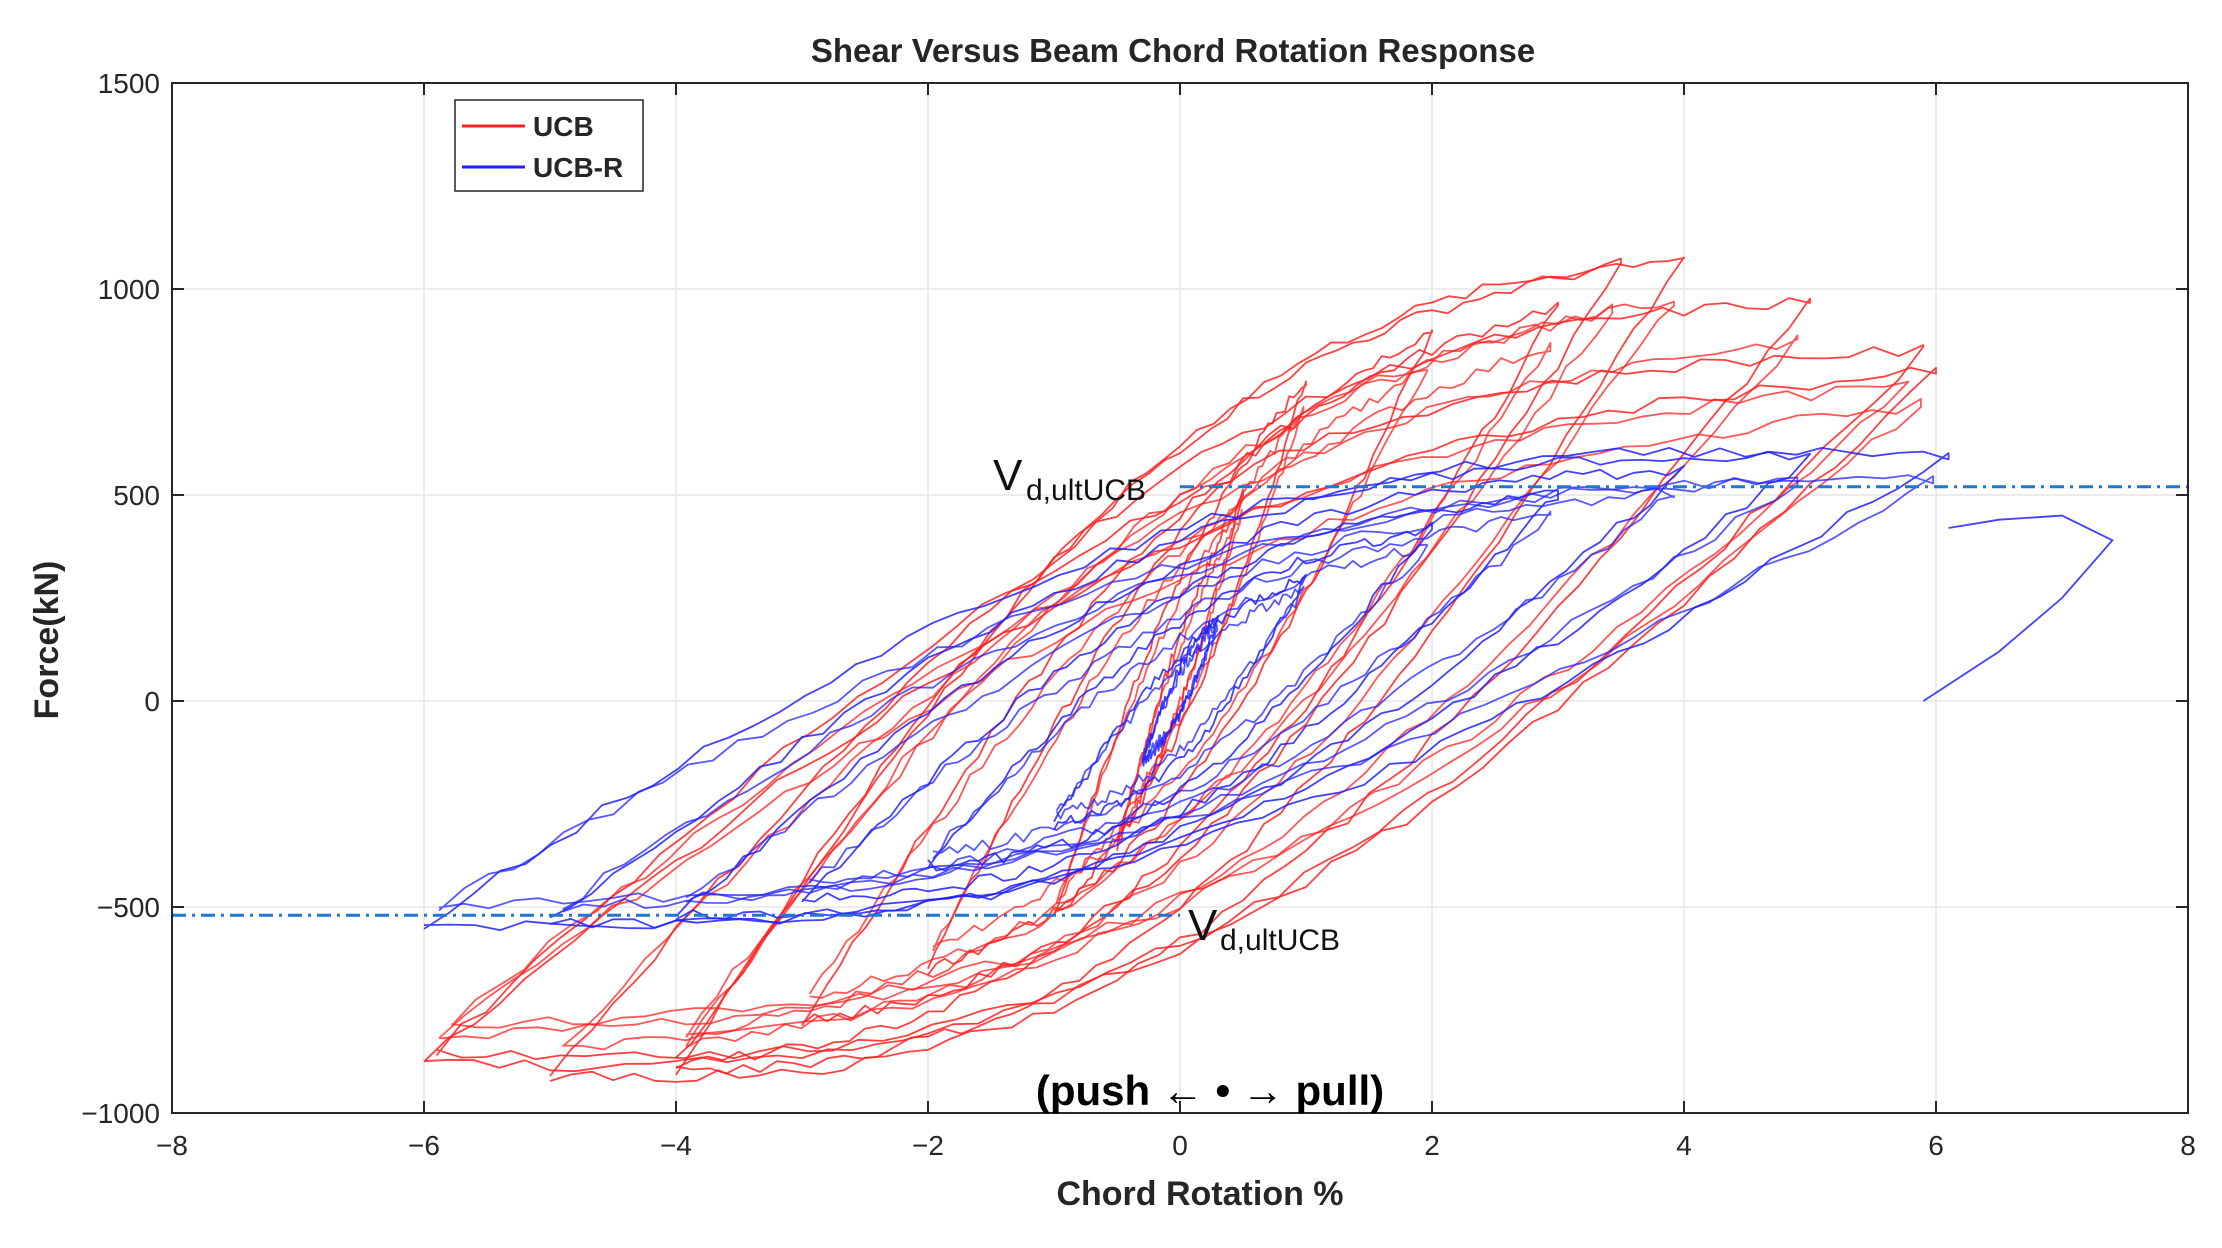  What do you see at coordinates (2188, 1145) in the screenshot?
I see `x-tick-label: 8` at bounding box center [2188, 1145].